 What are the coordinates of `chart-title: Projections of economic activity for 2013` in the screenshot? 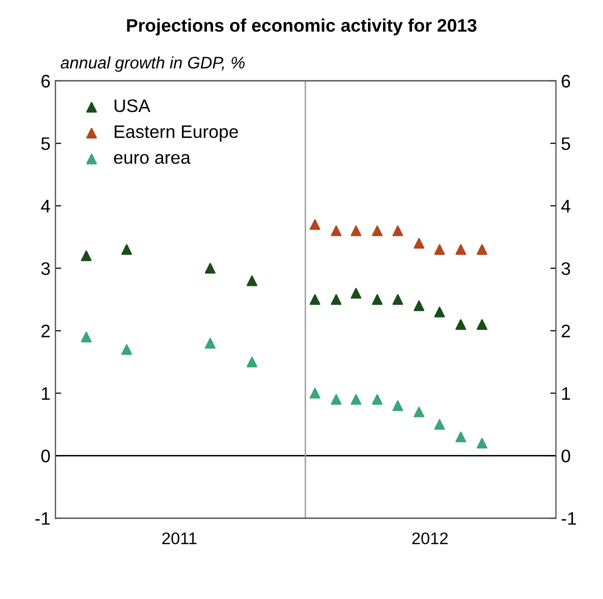 It's located at (301, 27).